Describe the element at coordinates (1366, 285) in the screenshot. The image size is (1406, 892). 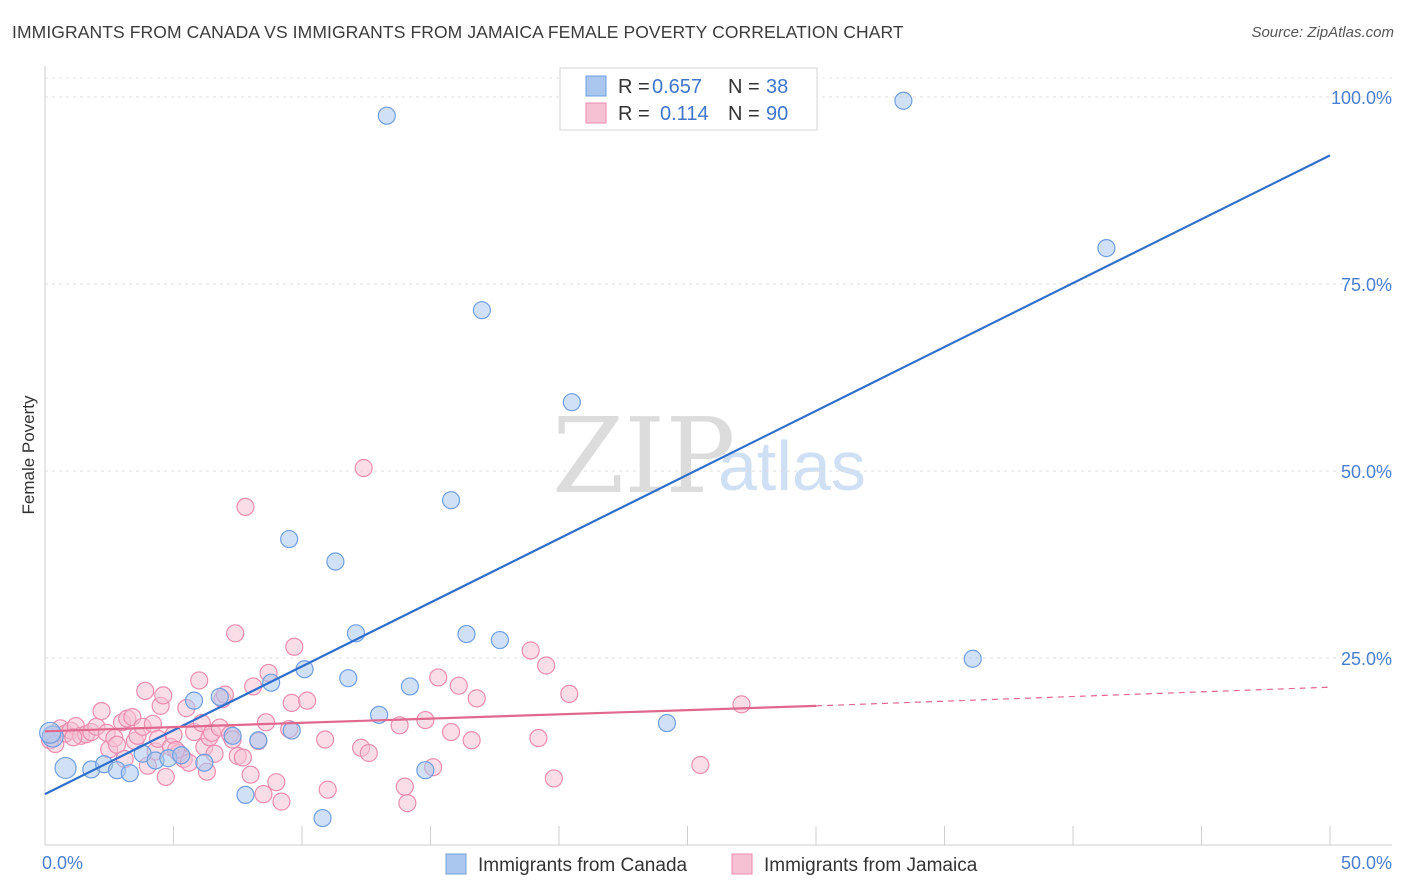
I see `y-tick-label: 75.0%` at that location.